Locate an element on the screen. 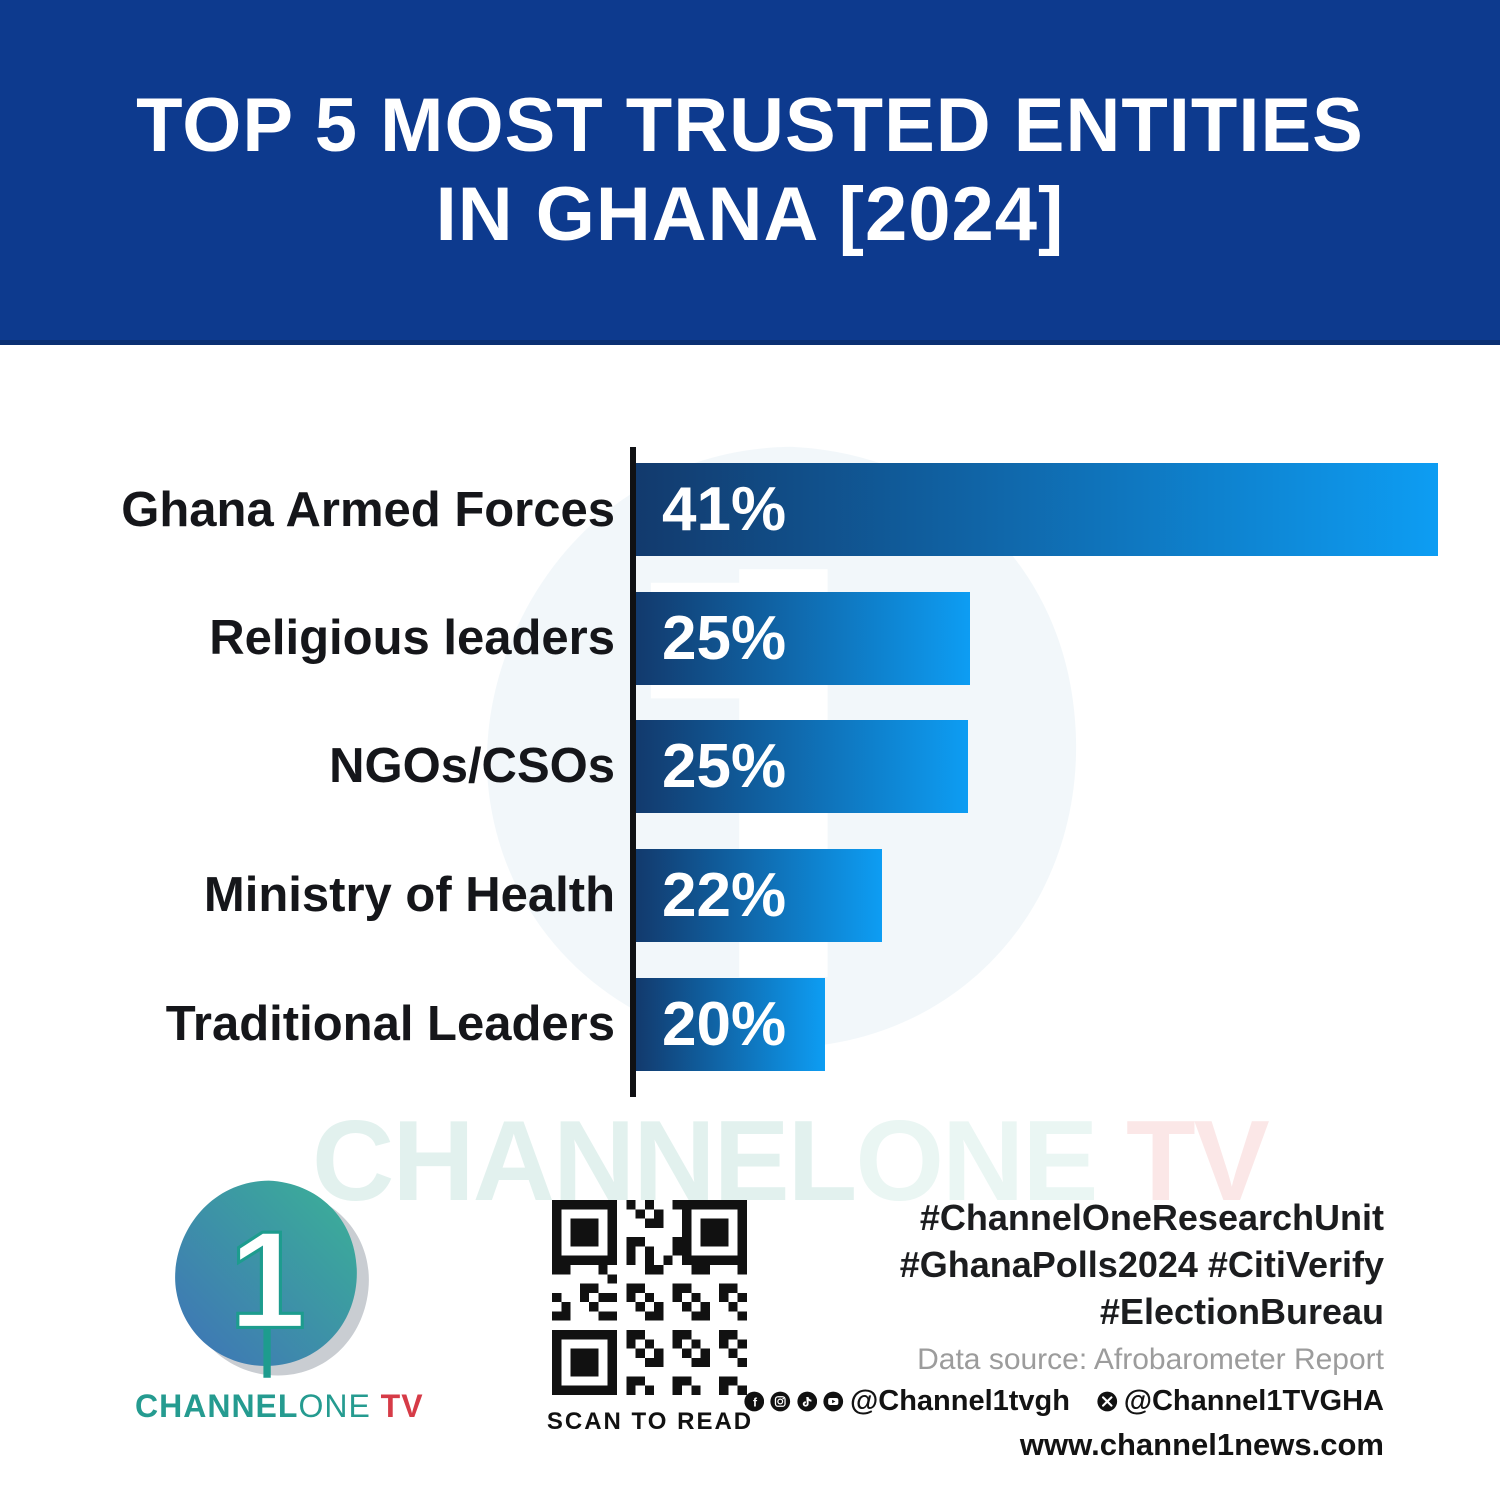 This screenshot has width=1500, height=1500. qr-caption: SCAN TO READ is located at coordinates (650, 1421).